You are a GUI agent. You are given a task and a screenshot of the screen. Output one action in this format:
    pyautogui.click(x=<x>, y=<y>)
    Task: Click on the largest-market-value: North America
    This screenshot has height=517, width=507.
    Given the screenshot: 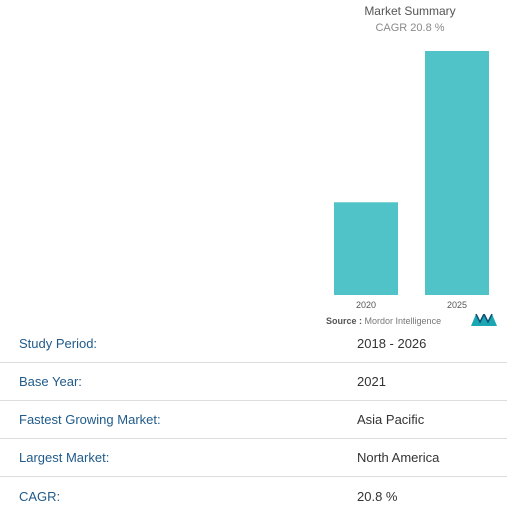 What is the action you would take?
    pyautogui.click(x=398, y=457)
    